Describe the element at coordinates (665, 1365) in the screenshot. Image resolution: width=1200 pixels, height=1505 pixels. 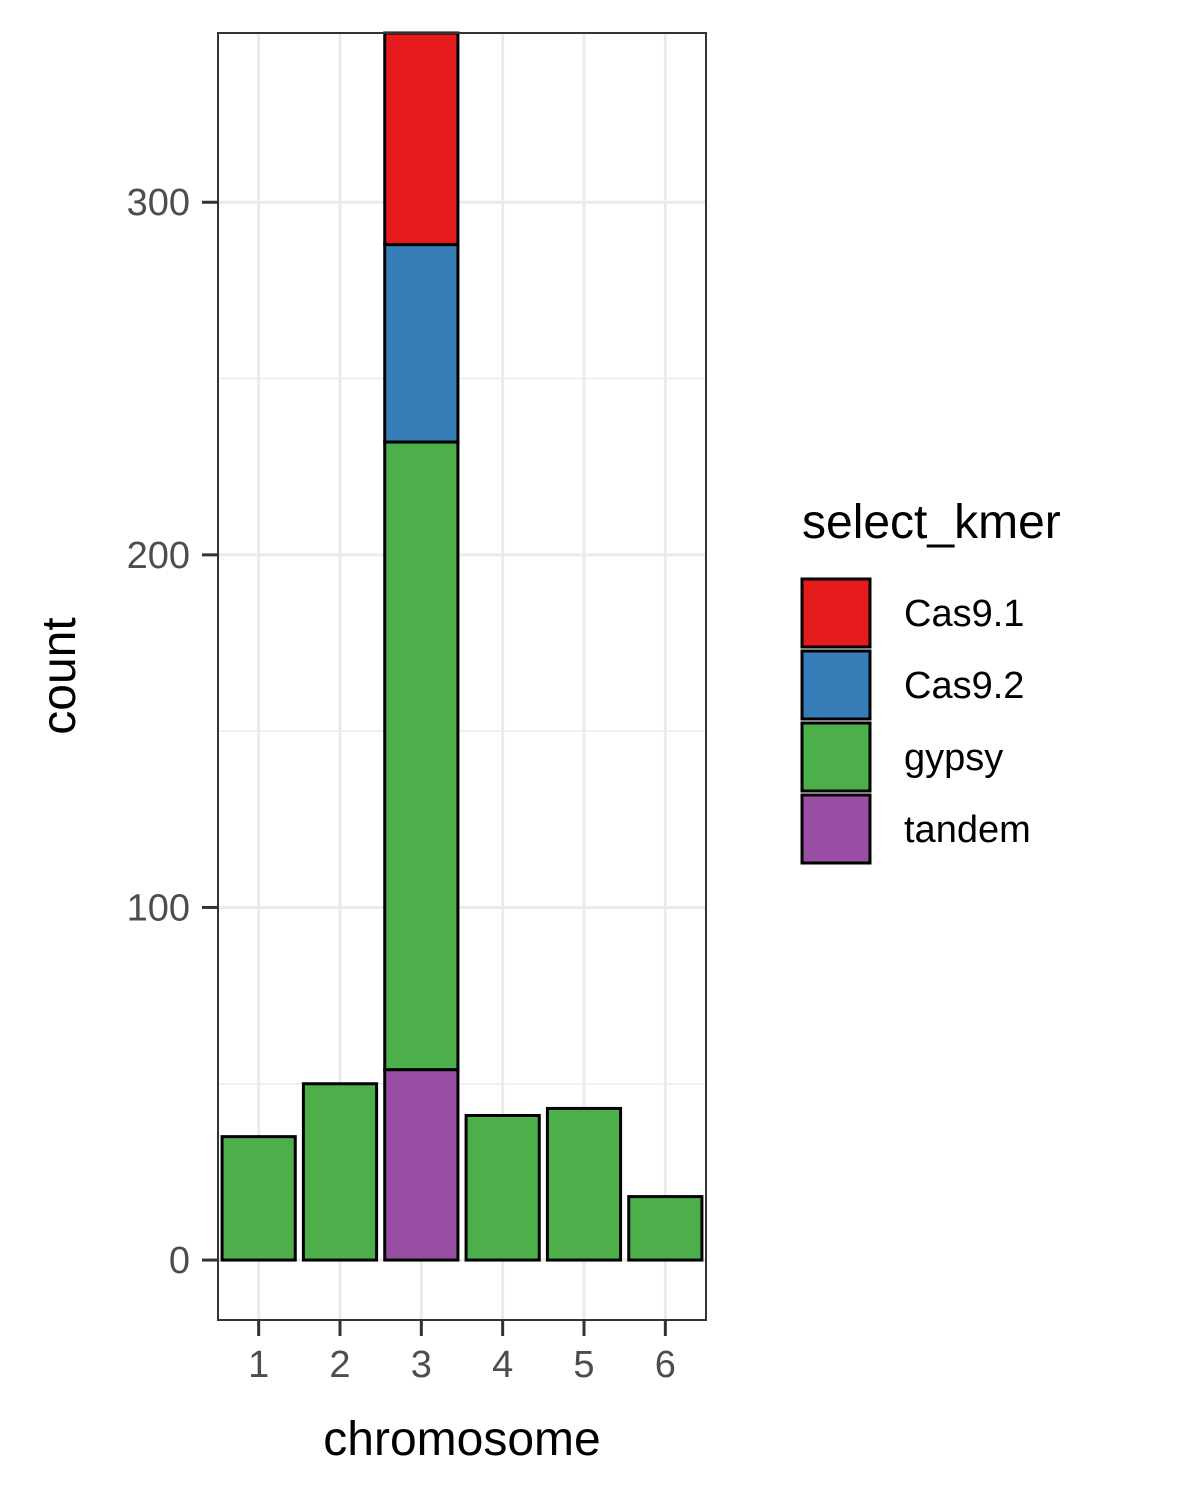
I see `x-tick-label: 6` at that location.